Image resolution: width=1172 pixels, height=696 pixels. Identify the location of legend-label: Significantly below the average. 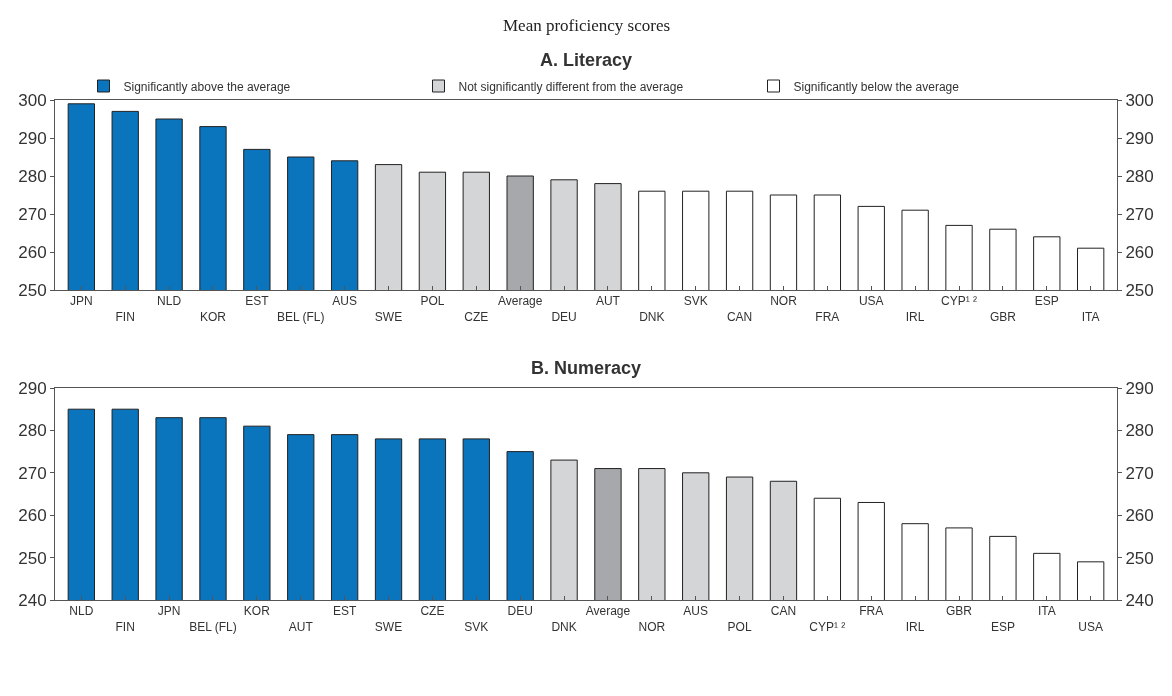
(876, 86).